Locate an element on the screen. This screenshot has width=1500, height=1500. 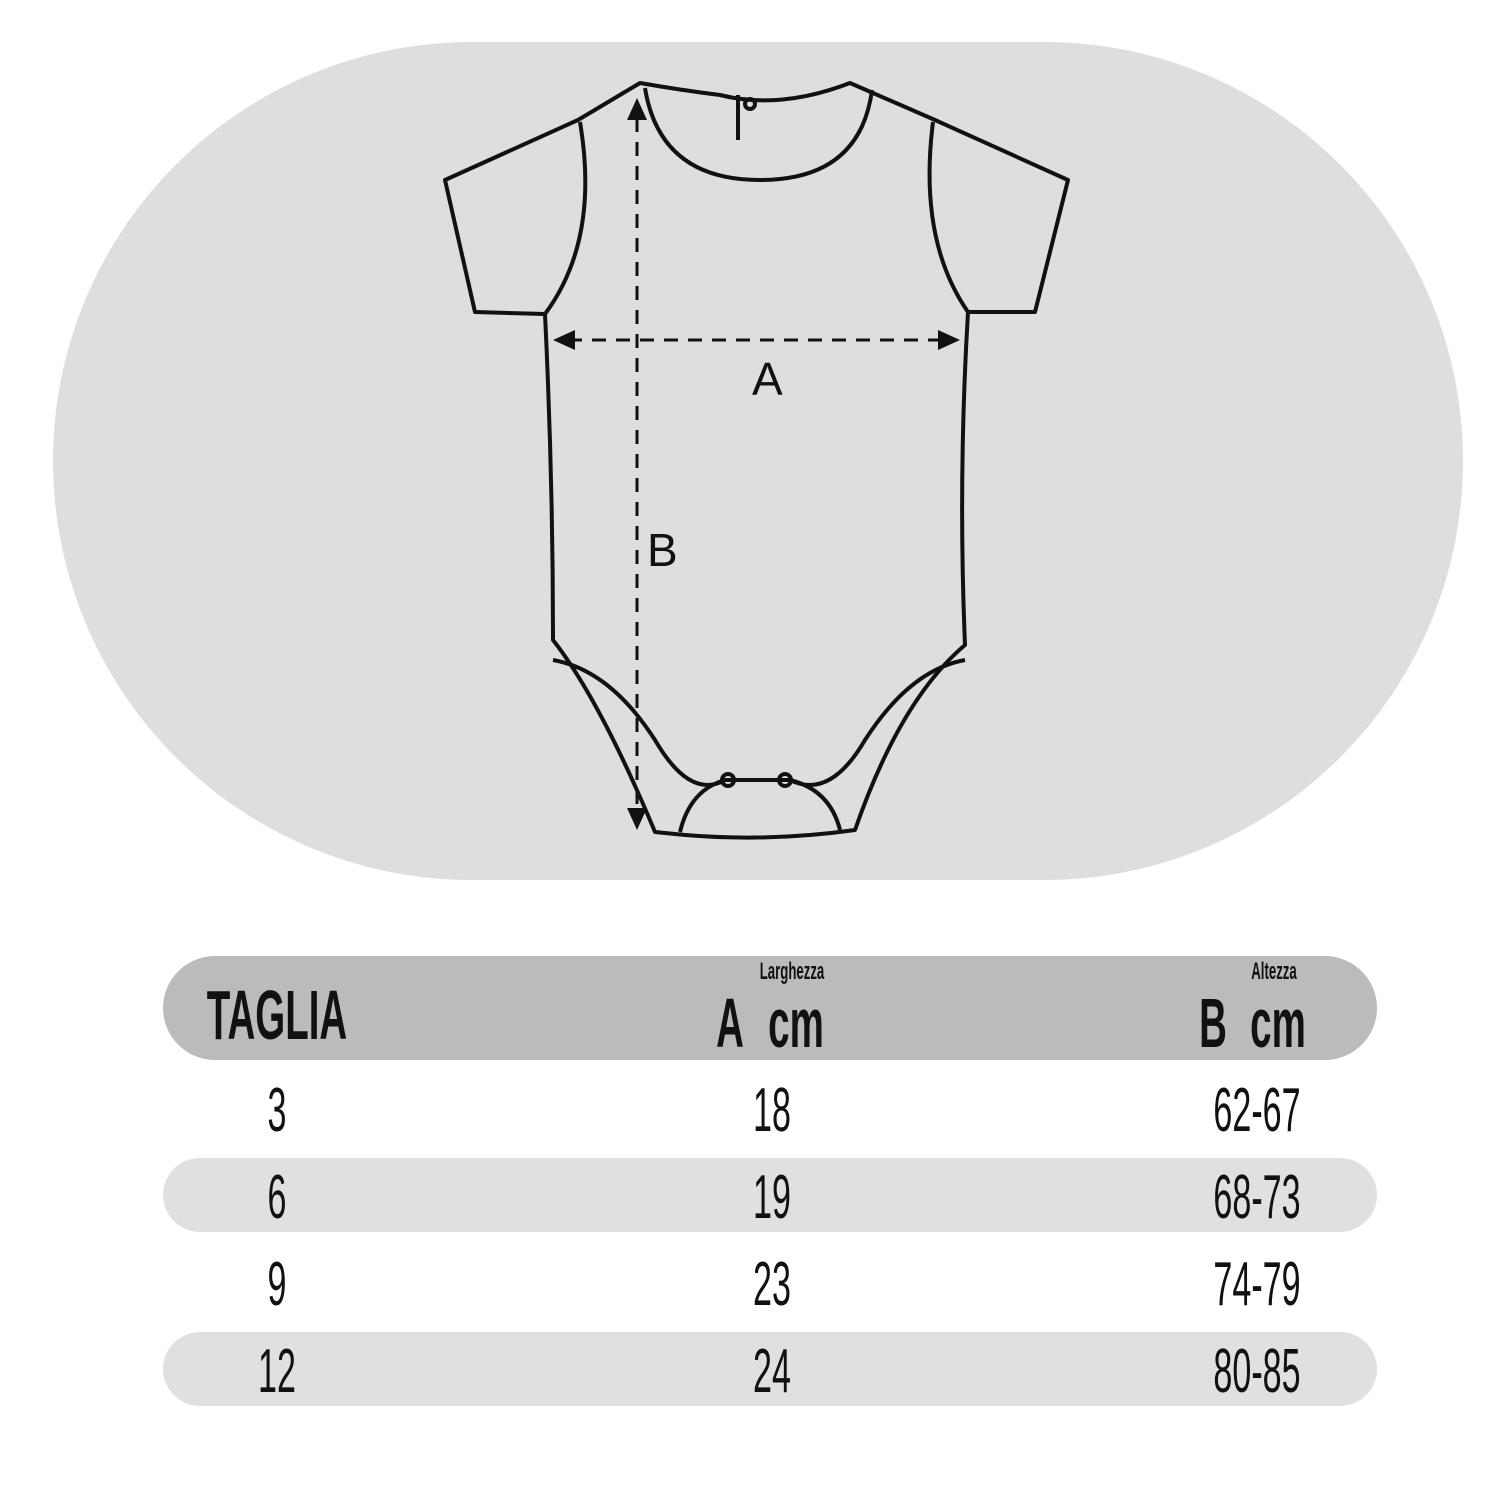
header-b-letter: B is located at coordinates (1213, 1023).